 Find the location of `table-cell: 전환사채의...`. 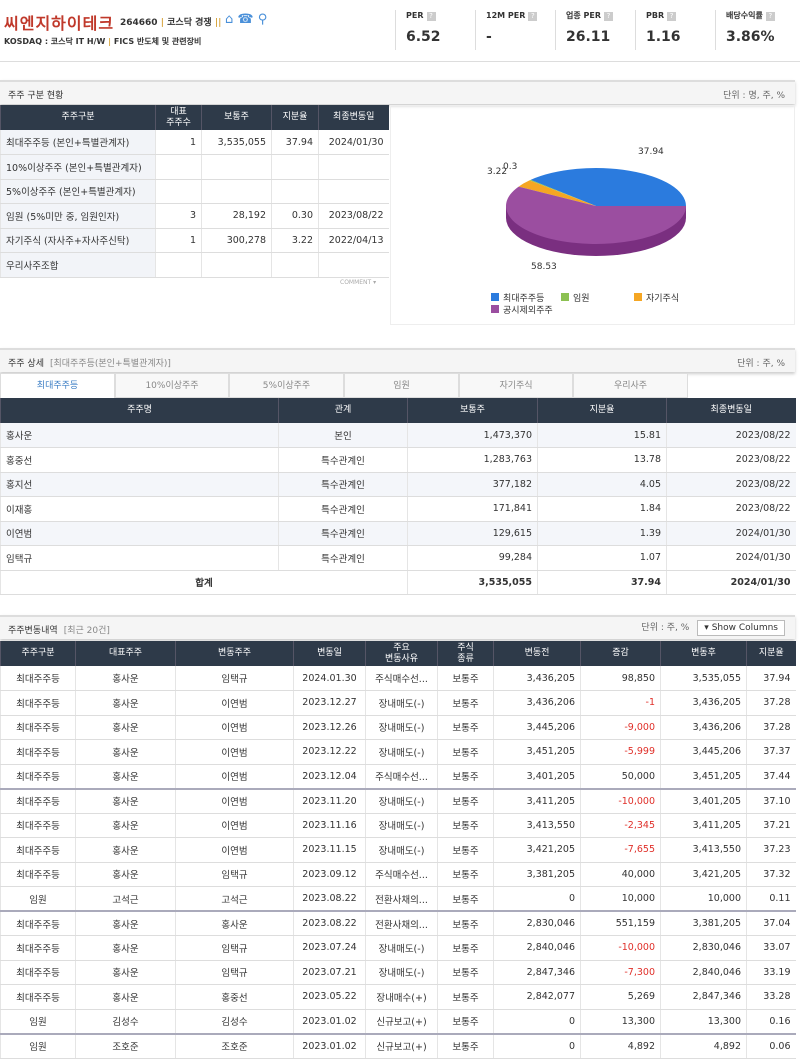

table-cell: 전환사채의... is located at coordinates (401, 899).